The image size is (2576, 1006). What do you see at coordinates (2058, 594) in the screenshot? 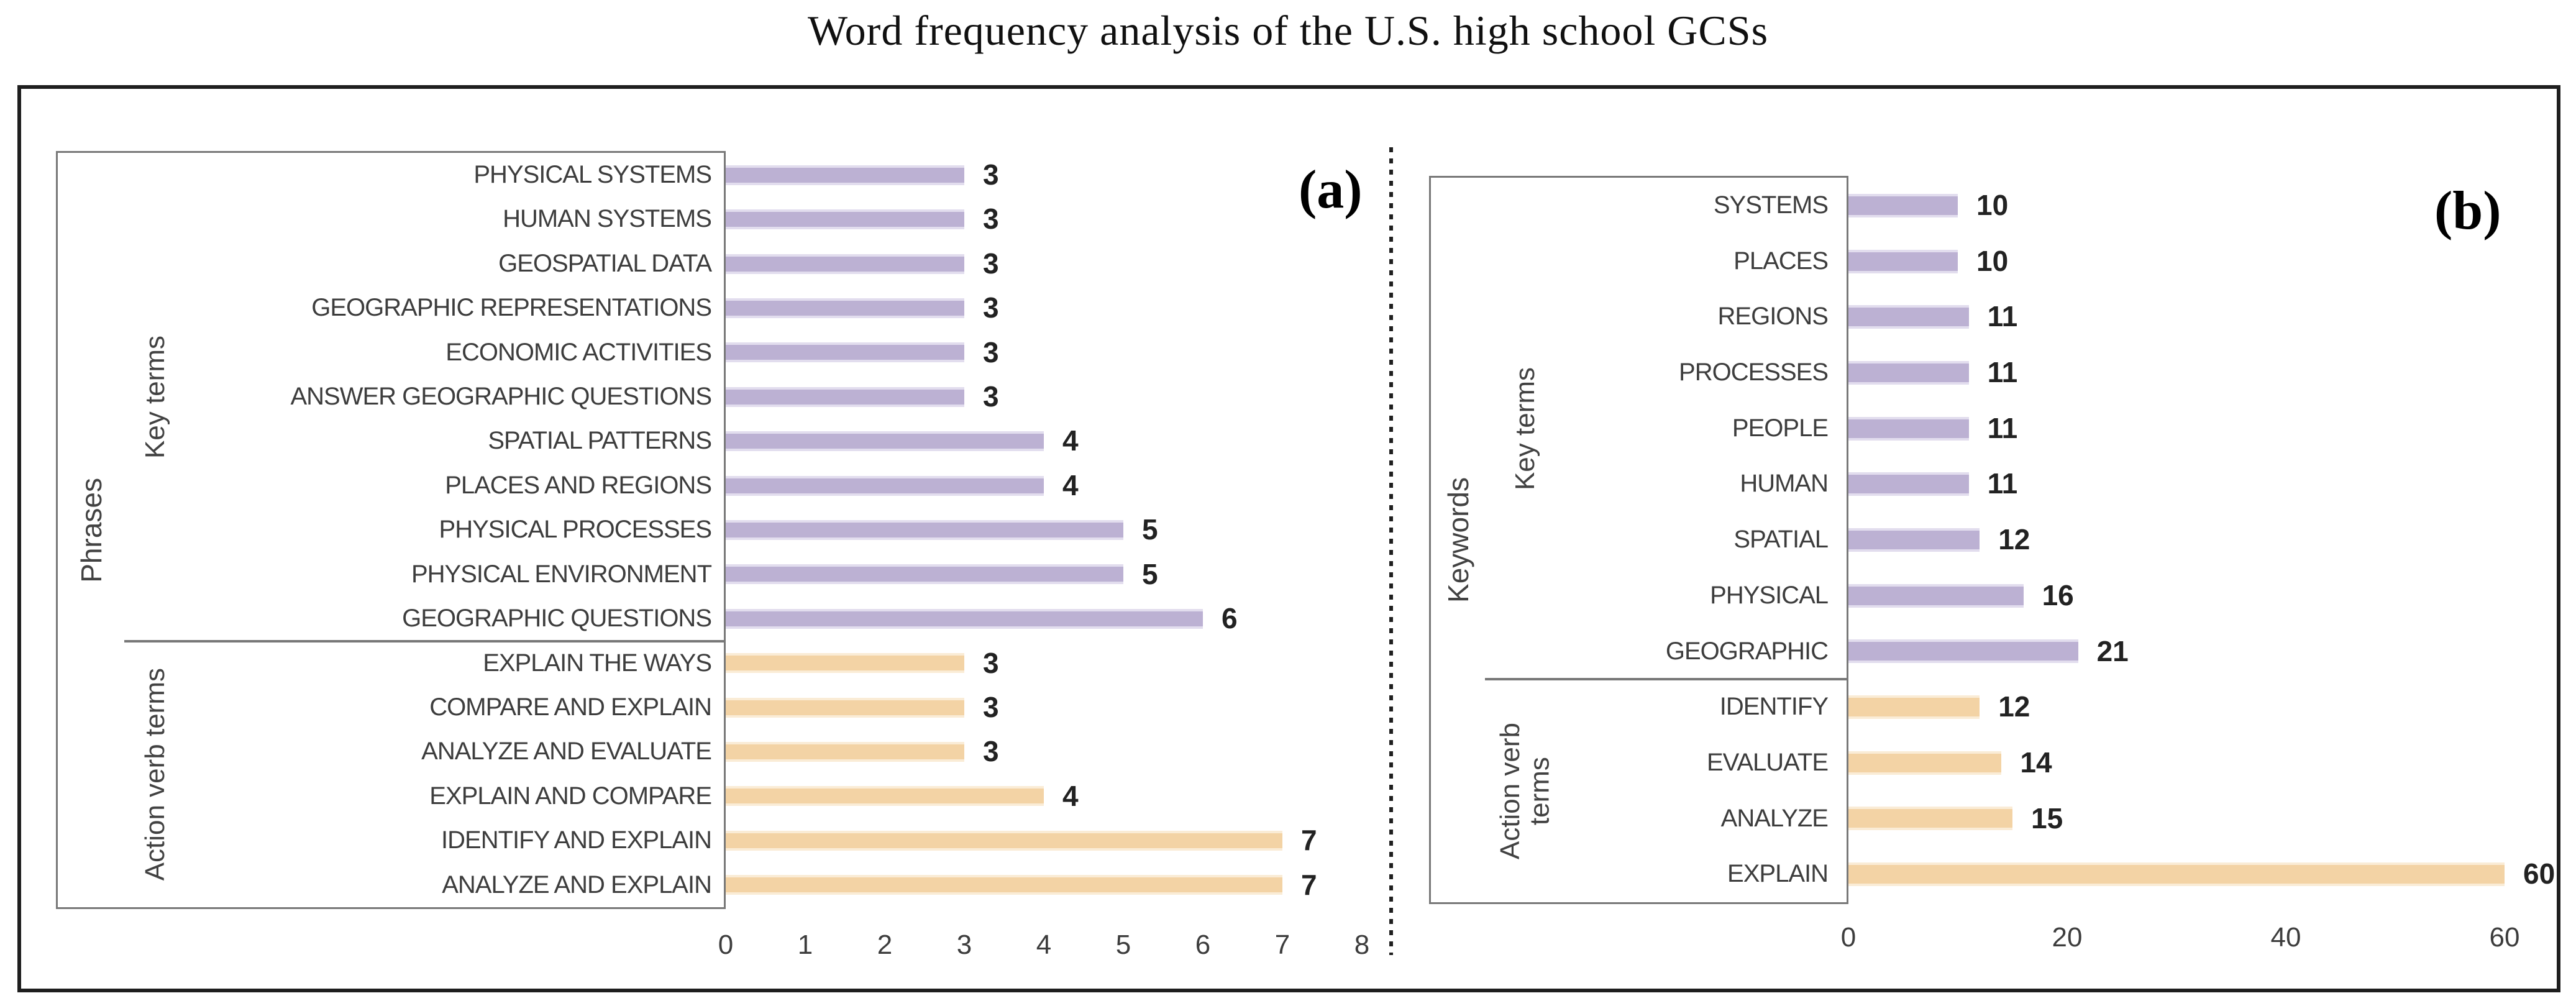
I see `value-label: 16` at bounding box center [2058, 594].